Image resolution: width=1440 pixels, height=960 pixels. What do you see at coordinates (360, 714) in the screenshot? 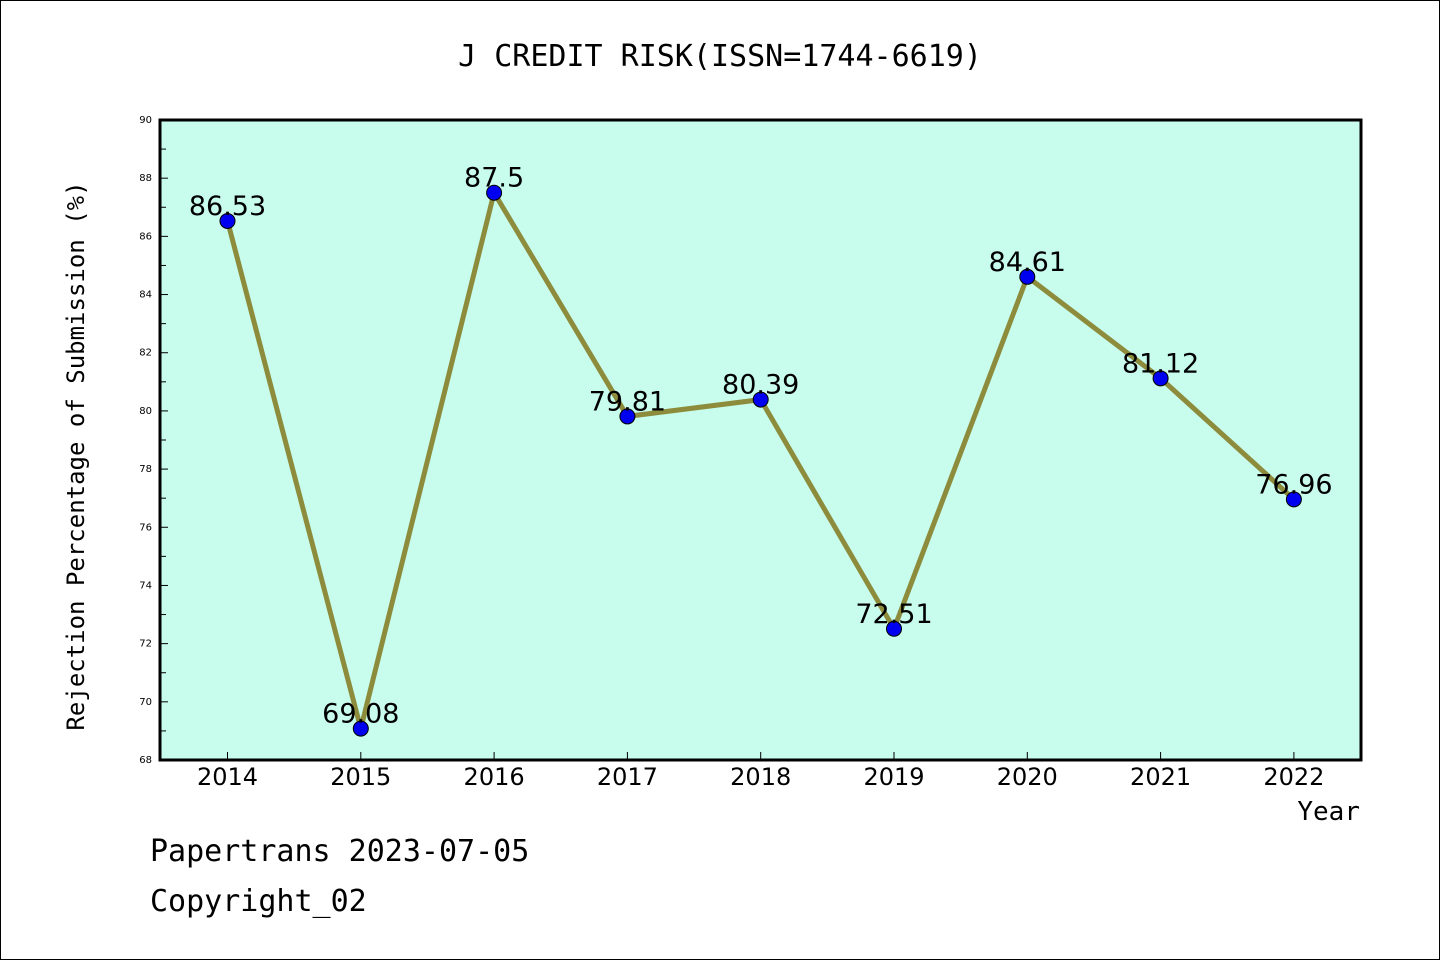
I see `data-label: 69.08` at bounding box center [360, 714].